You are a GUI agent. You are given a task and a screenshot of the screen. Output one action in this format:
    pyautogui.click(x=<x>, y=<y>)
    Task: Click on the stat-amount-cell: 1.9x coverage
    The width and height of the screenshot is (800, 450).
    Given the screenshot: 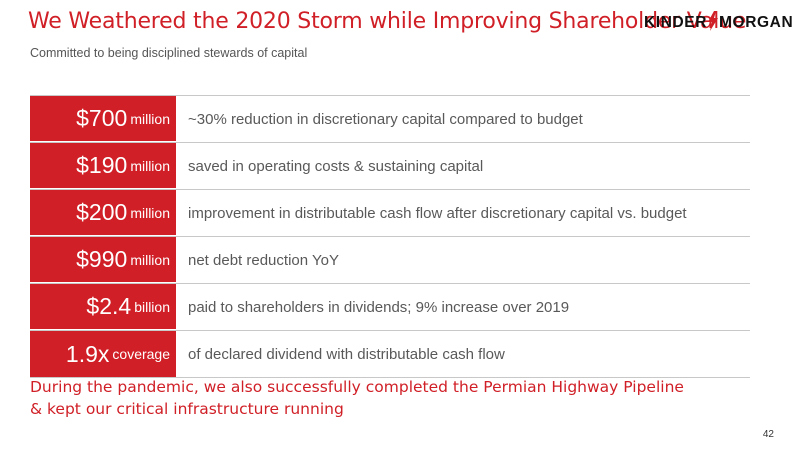 What is the action you would take?
    pyautogui.click(x=103, y=354)
    